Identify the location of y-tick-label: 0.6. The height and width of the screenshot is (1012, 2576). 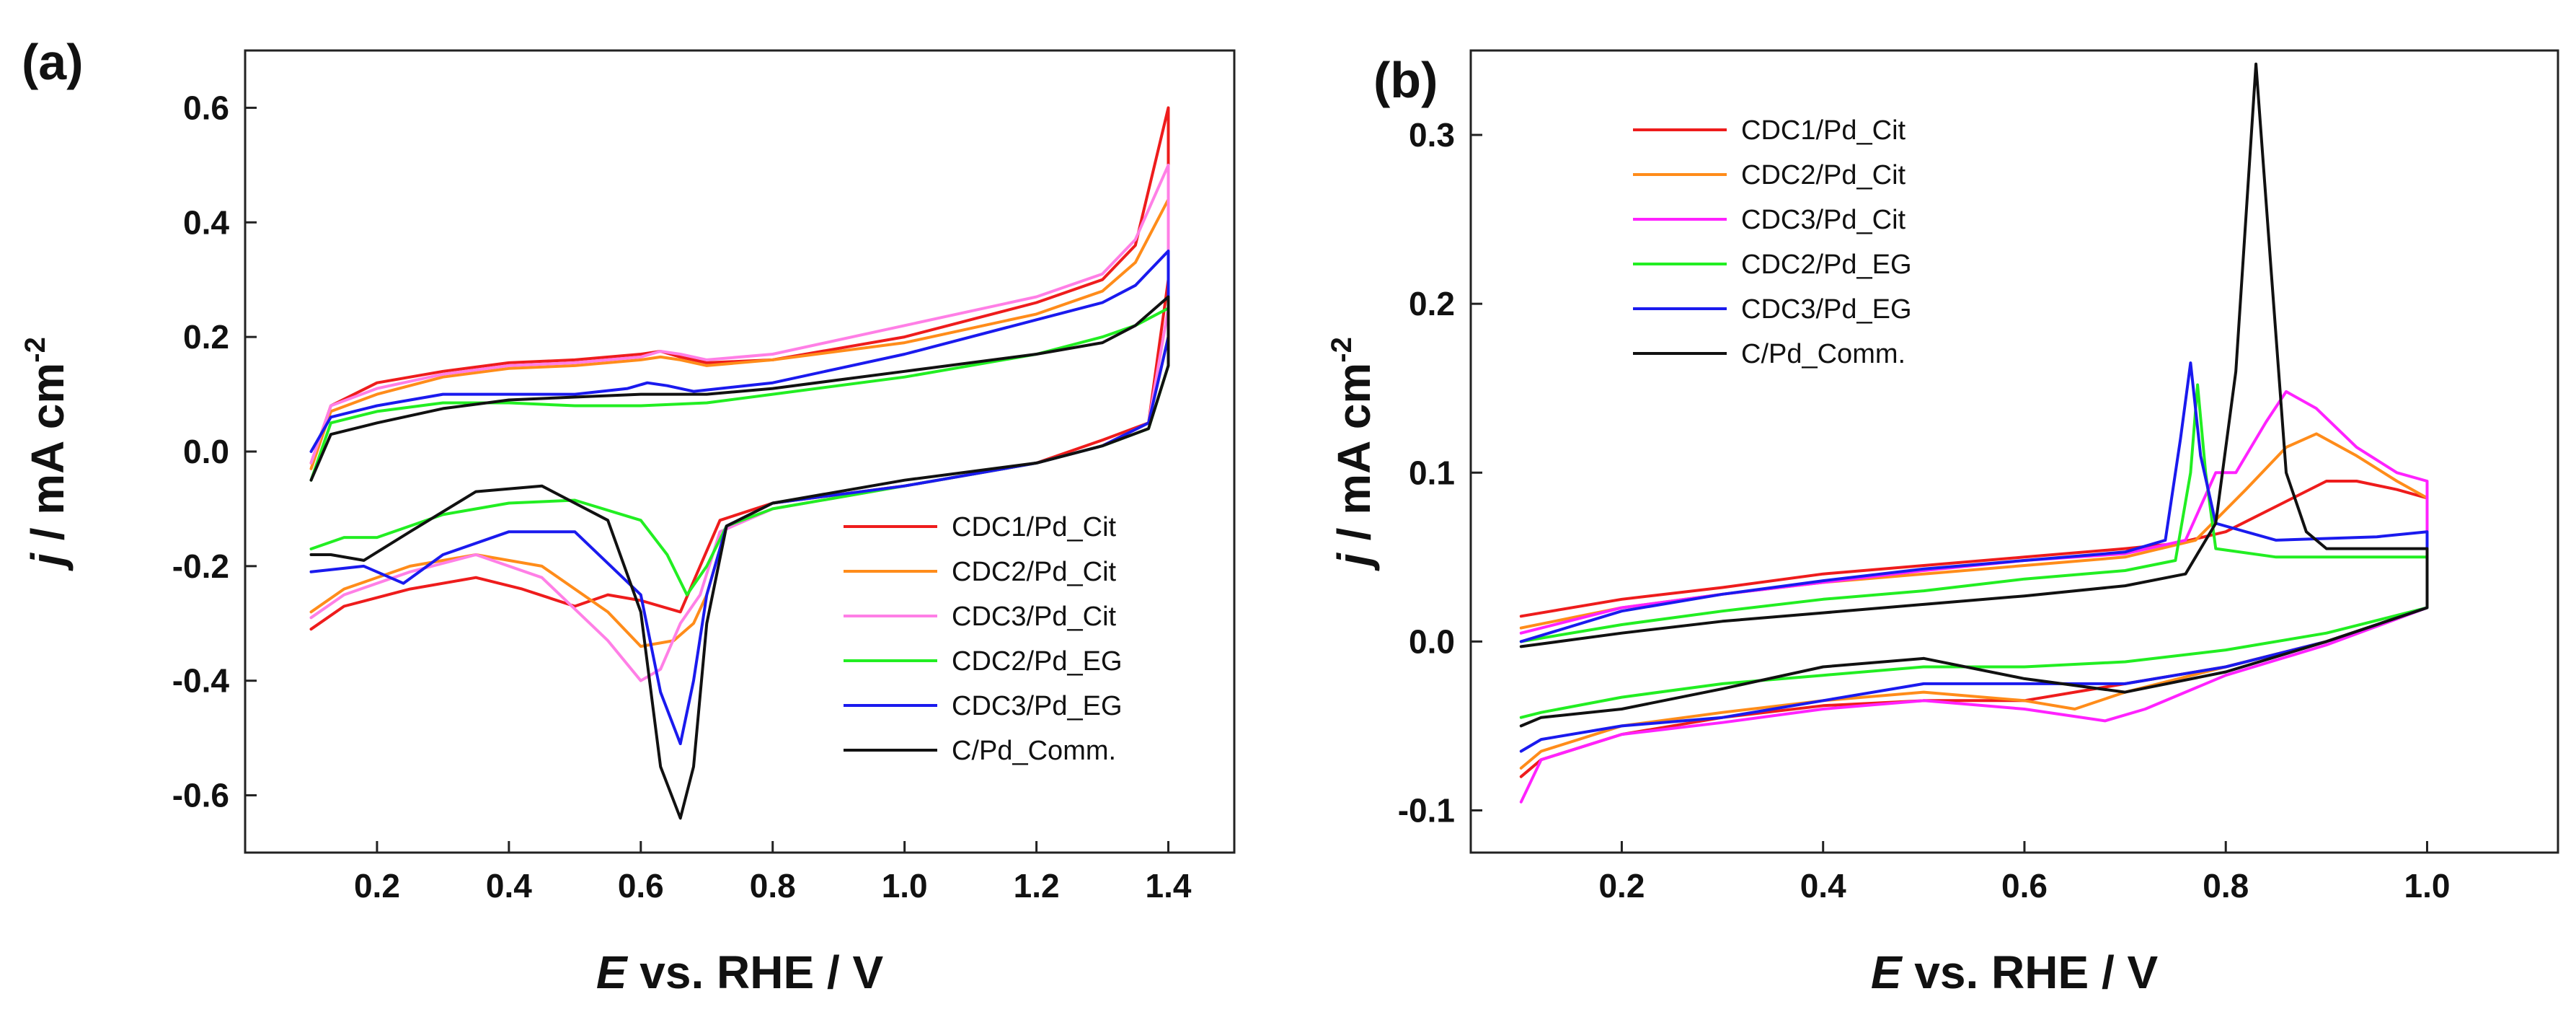
(206, 107).